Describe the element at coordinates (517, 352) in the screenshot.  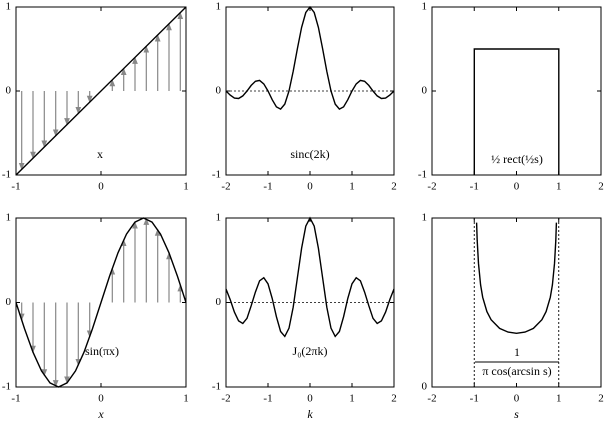
I see `annotation-numerator: 1` at that location.